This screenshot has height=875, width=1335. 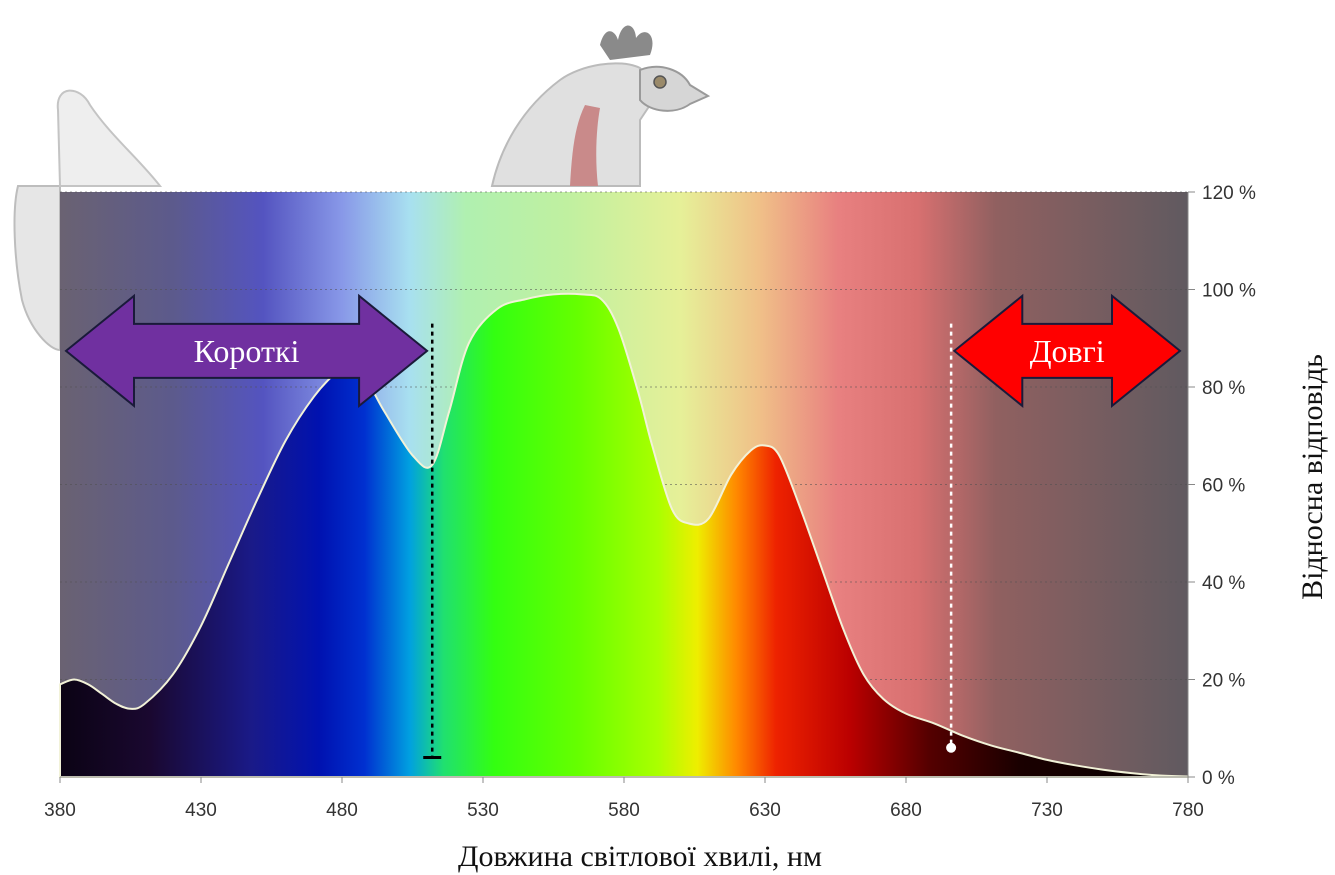 I want to click on y-tick-label: 20 %, so click(x=1223, y=681).